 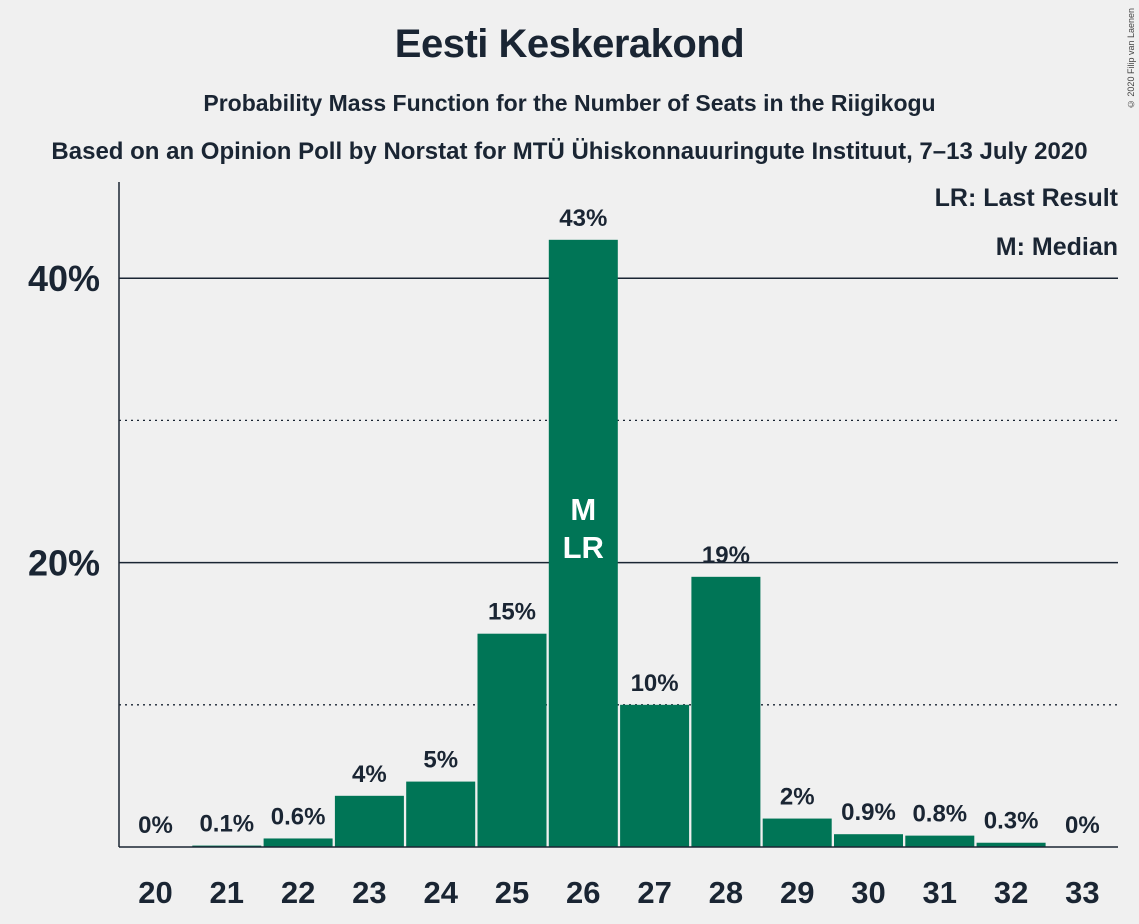 I want to click on bar-value-label: 15%, so click(x=512, y=612).